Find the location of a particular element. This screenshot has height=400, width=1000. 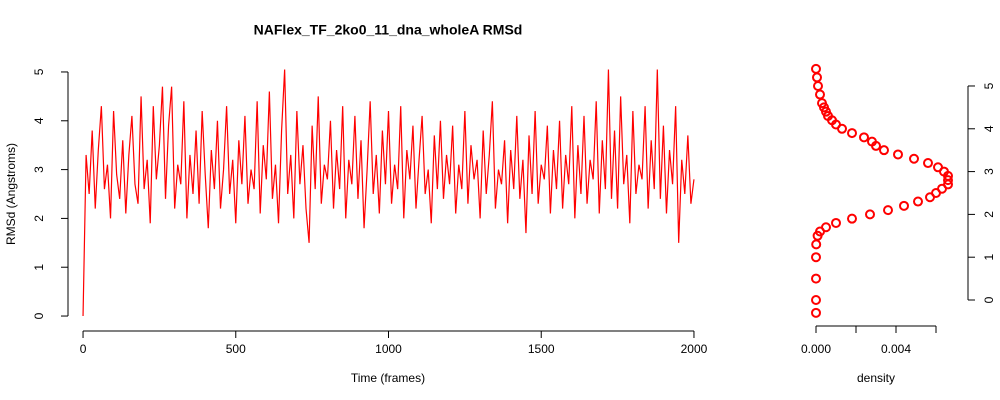

x-tick-label: 0.000 is located at coordinates (816, 349).